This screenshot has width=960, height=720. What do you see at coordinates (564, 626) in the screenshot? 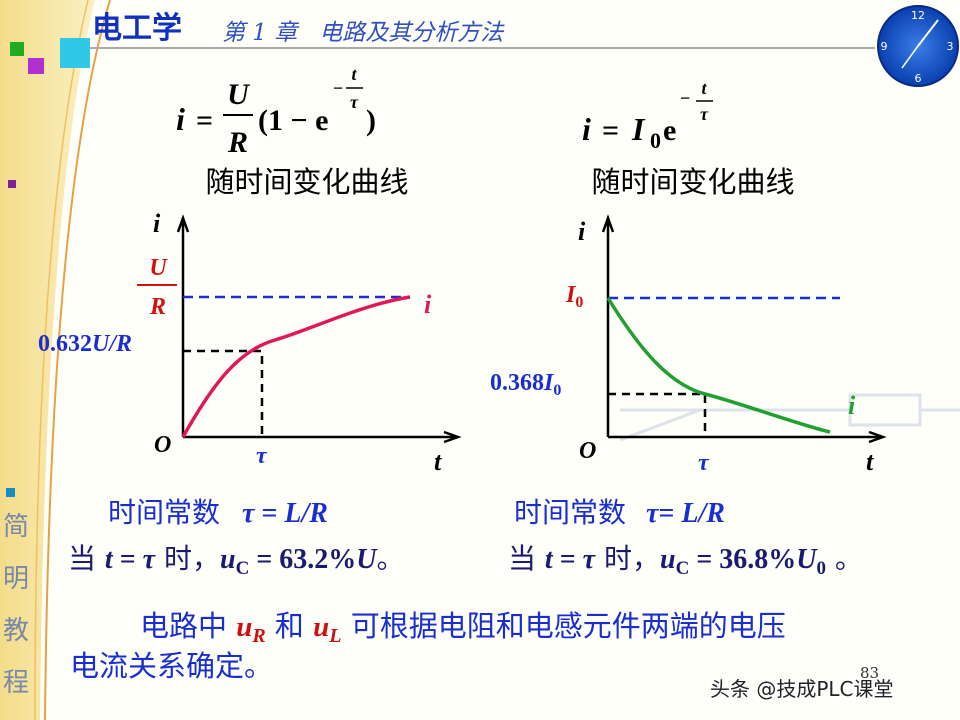
I see `note-text: 可根据电阻和电感元件两端的电压` at bounding box center [564, 626].